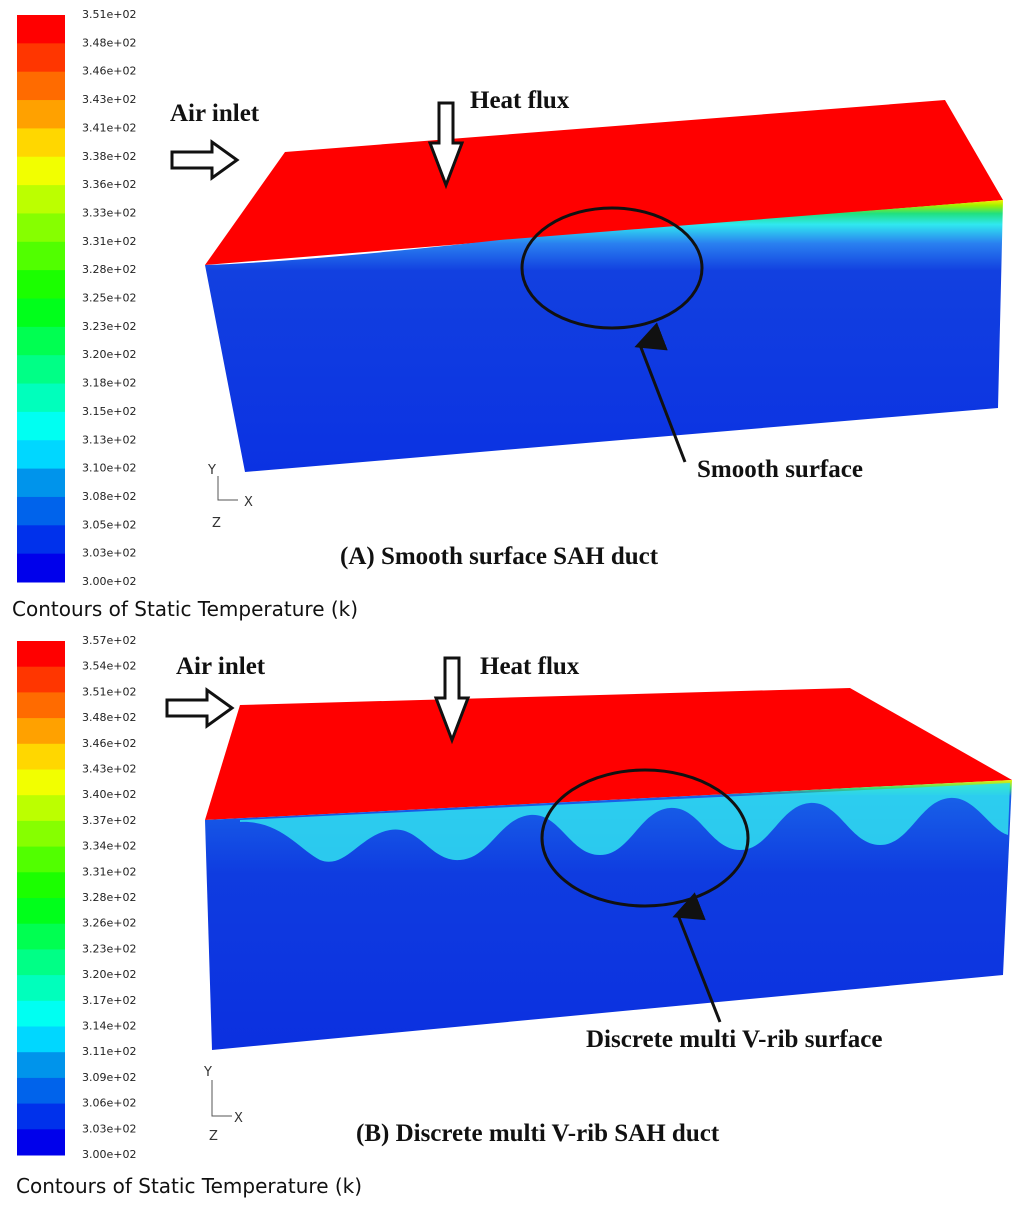 The image size is (1024, 1206). Describe the element at coordinates (109, 666) in the screenshot. I see `colorbar-label: 3.54e+02` at that location.